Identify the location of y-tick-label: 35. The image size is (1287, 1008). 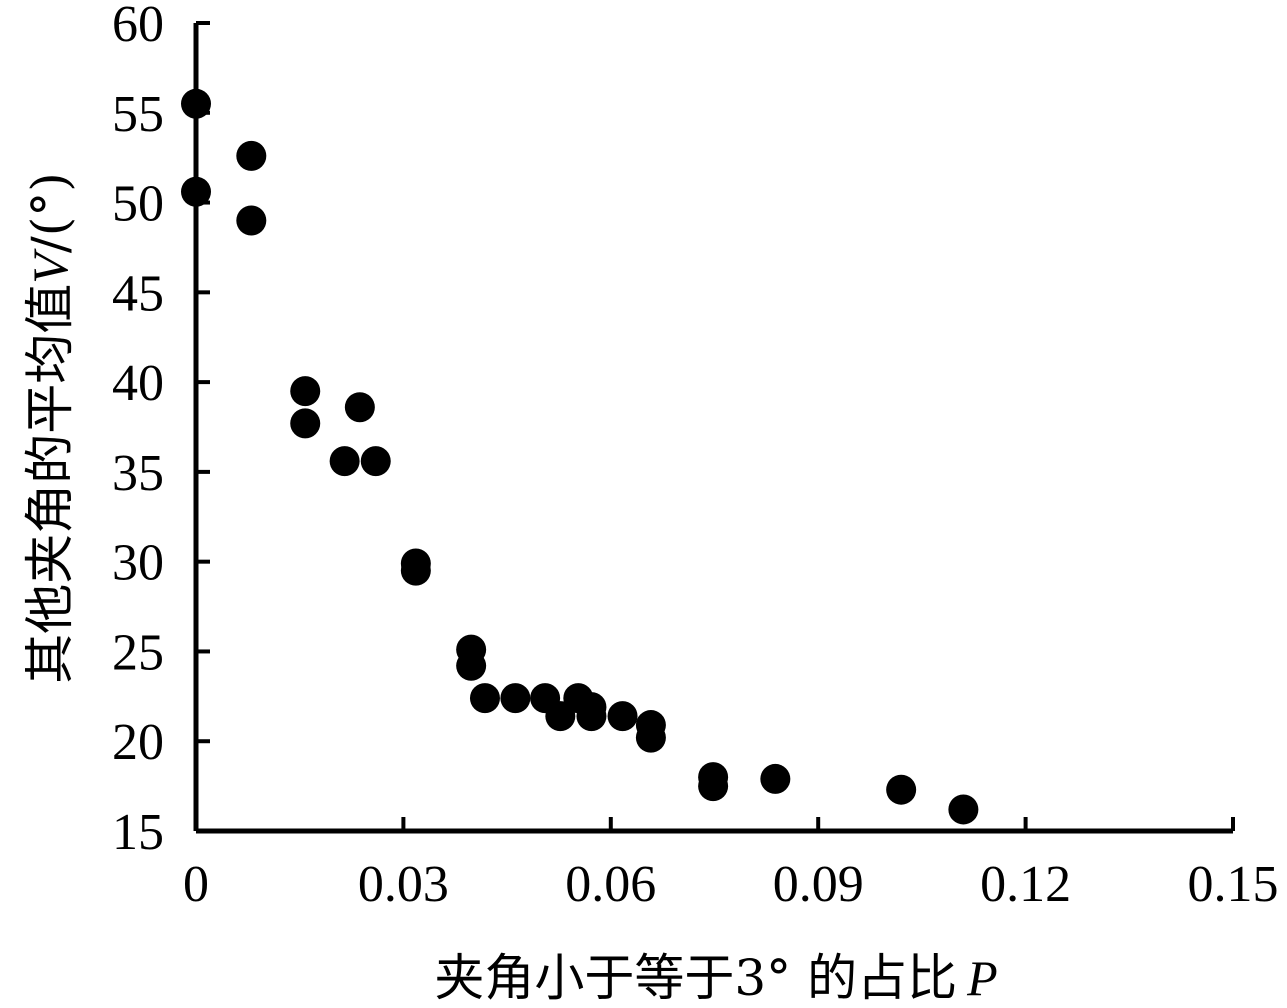
(138, 473).